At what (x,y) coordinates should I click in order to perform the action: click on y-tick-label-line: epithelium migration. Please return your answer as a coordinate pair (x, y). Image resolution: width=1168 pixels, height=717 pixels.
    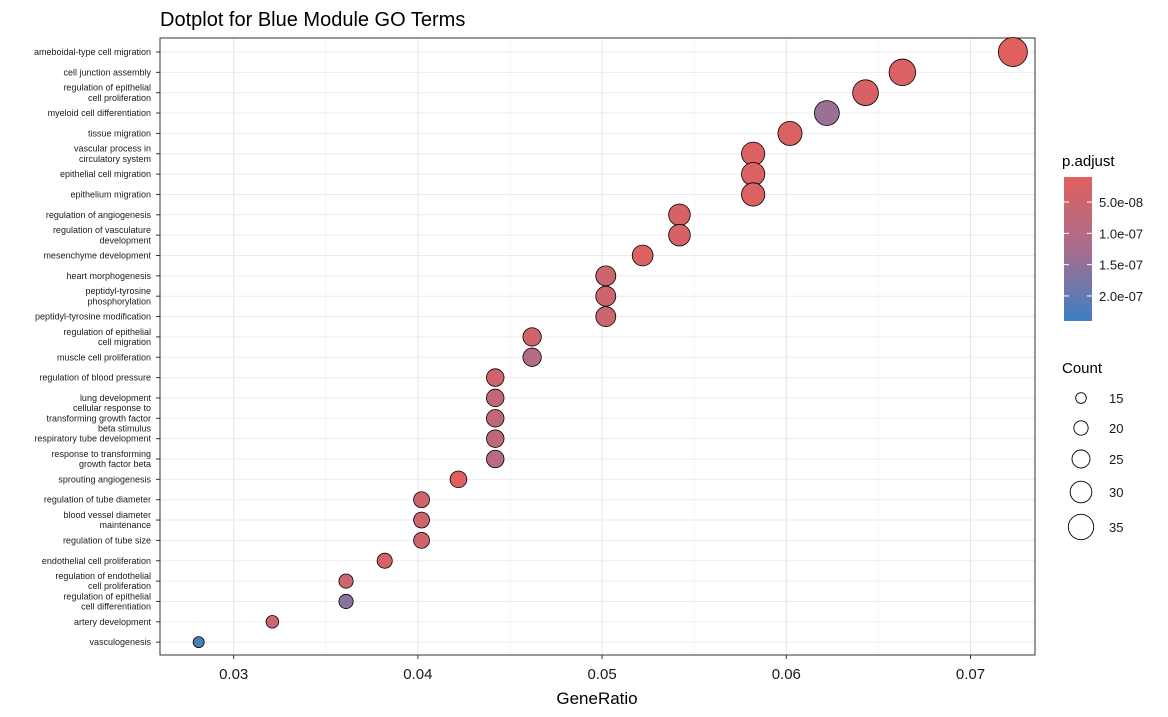
    Looking at the image, I should click on (110, 194).